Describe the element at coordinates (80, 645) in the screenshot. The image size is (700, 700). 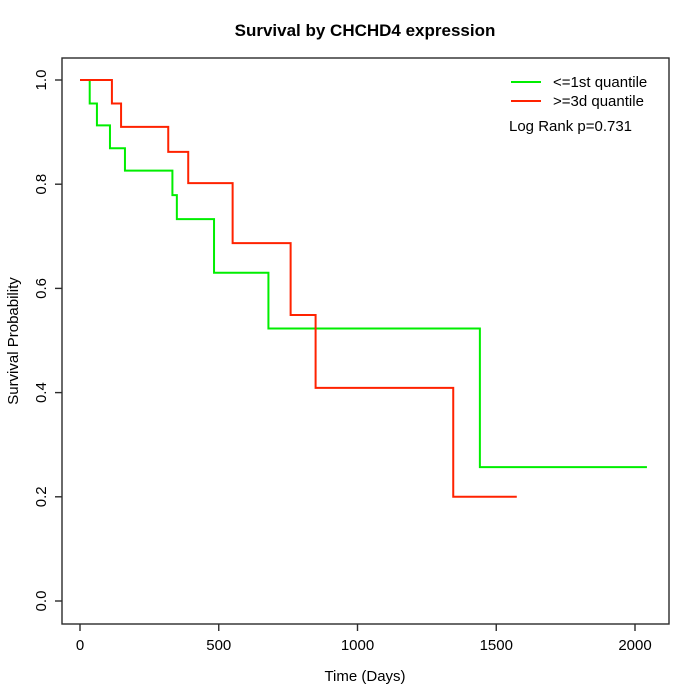
I see `x-tick-label: 0` at that location.